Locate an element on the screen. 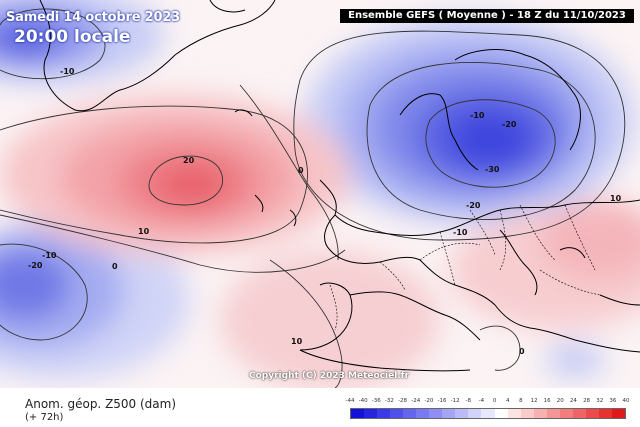 Image resolution: width=640 pixels, height=427 pixels. legend-tick-label: -36 is located at coordinates (376, 401).